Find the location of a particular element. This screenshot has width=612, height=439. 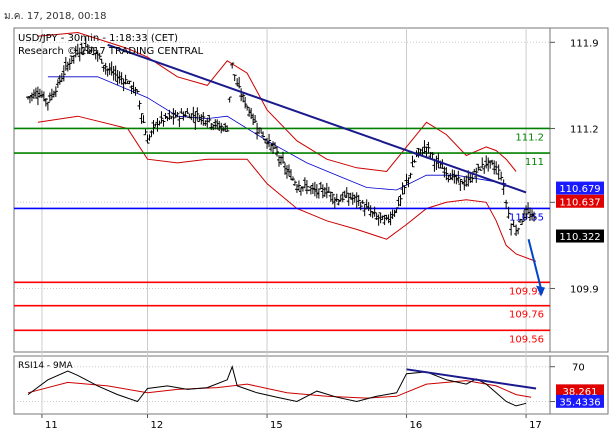

price-tag-blue is located at coordinates (580, 188).